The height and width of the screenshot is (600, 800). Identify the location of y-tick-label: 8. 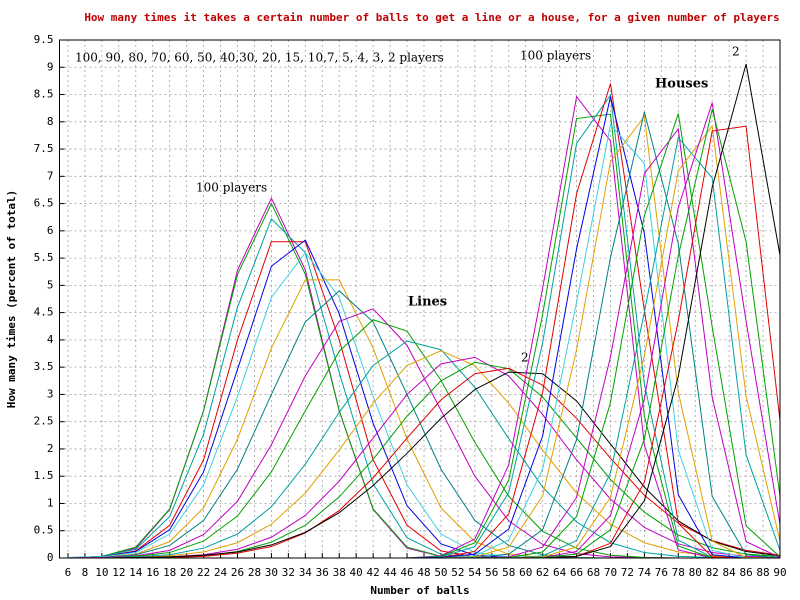
(50, 121).